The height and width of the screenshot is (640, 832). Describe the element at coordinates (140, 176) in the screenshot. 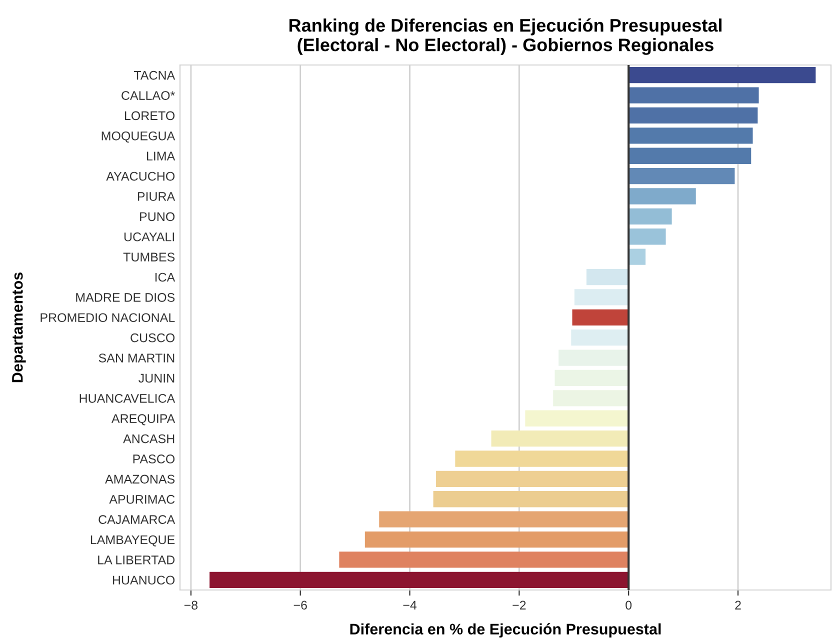

I see `y-tick-label: AYACUCHO` at that location.